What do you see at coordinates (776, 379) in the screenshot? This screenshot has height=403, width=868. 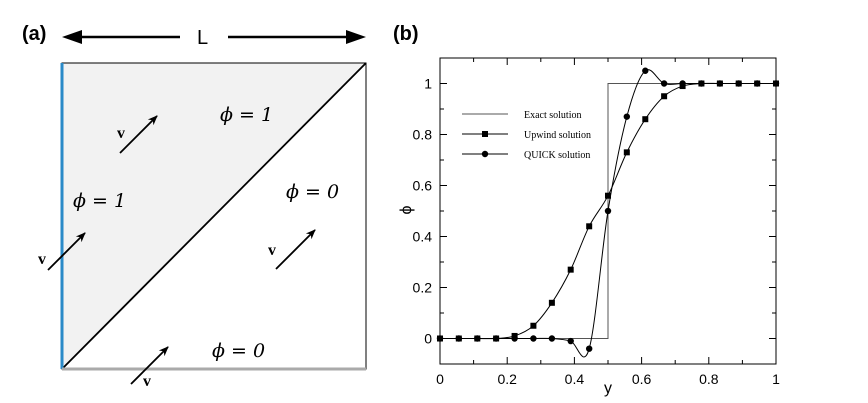 I see `x-tick-label: 1` at bounding box center [776, 379].